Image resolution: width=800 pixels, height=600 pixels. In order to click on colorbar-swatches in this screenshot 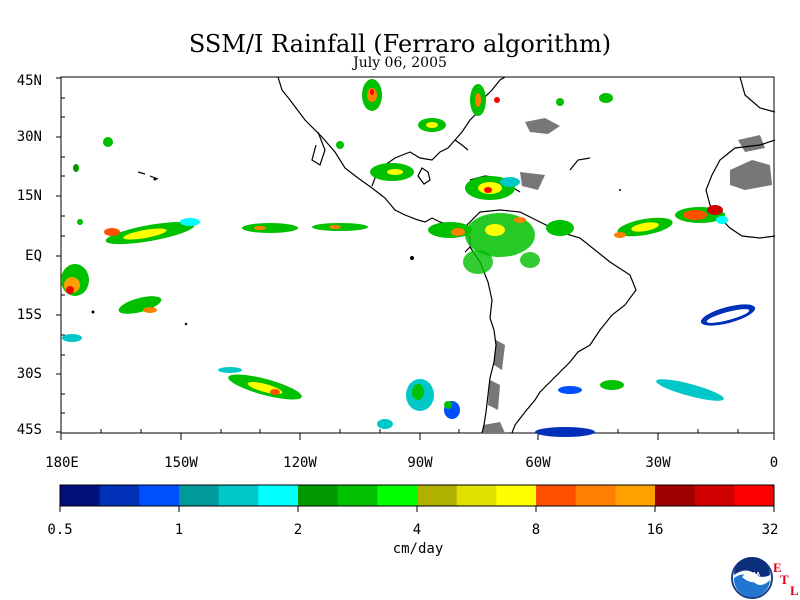, I will do `click(417, 495)`.